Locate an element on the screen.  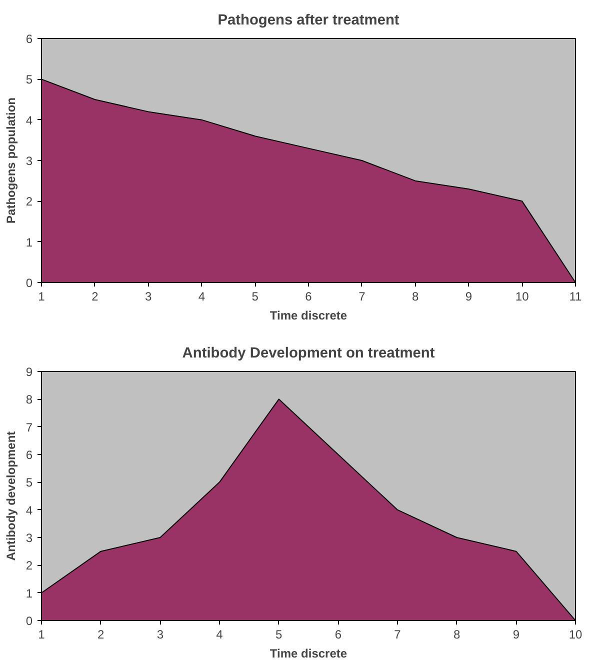
y-tick-label: 7 is located at coordinates (29, 427).